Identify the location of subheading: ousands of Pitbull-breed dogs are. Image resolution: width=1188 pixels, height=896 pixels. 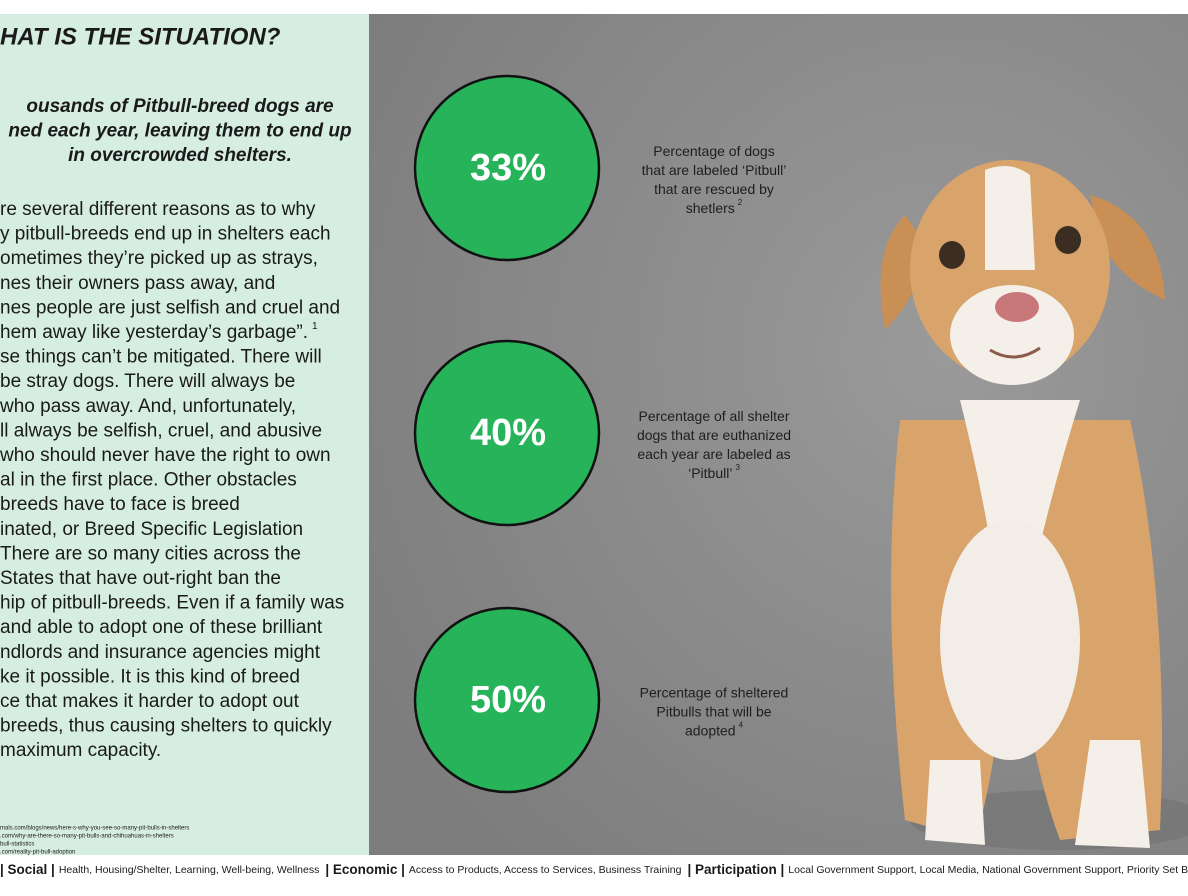
(180, 106).